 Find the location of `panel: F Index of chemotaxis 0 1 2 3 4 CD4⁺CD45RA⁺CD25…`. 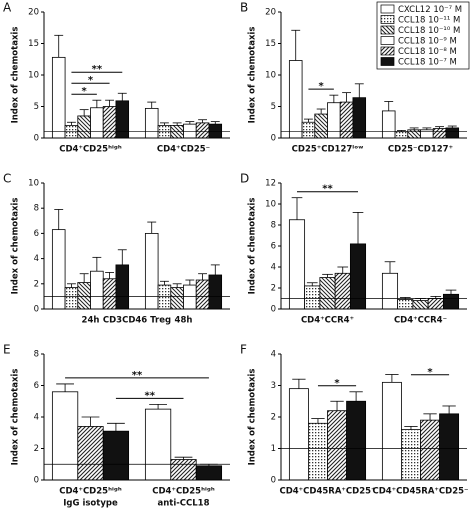

panel: F Index of chemotaxis 0 1 2 3 4 CD4⁺CD45RA⁺CD25… is located at coordinates (354, 420).